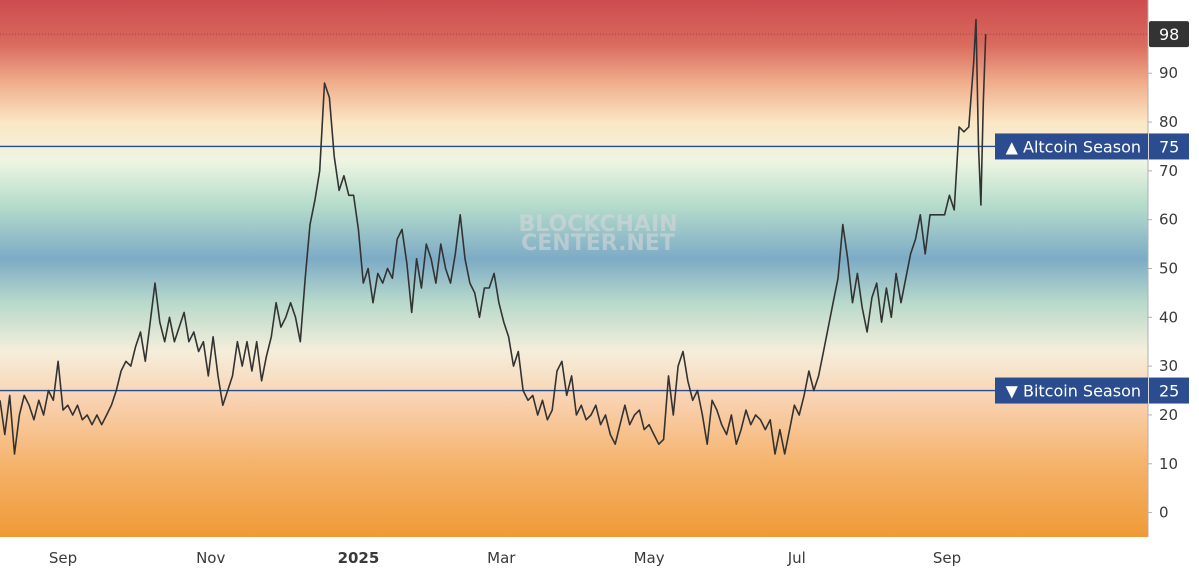  I want to click on reference-value-label: 25, so click(1169, 391).